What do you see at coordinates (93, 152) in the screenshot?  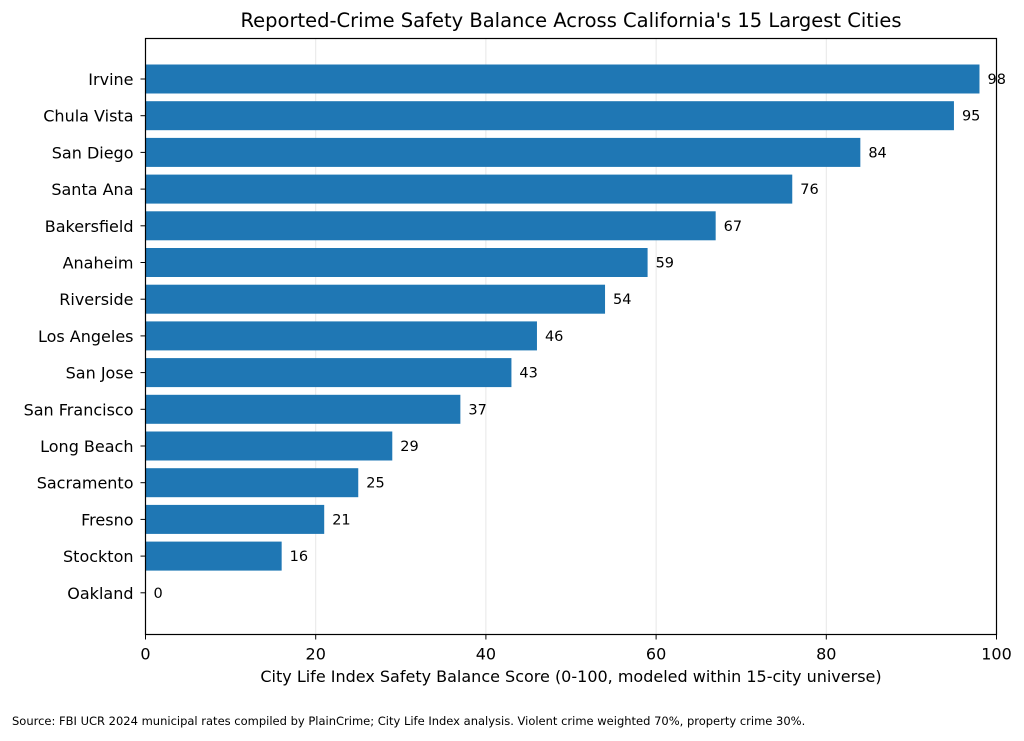 I see `category-label: San Diego` at bounding box center [93, 152].